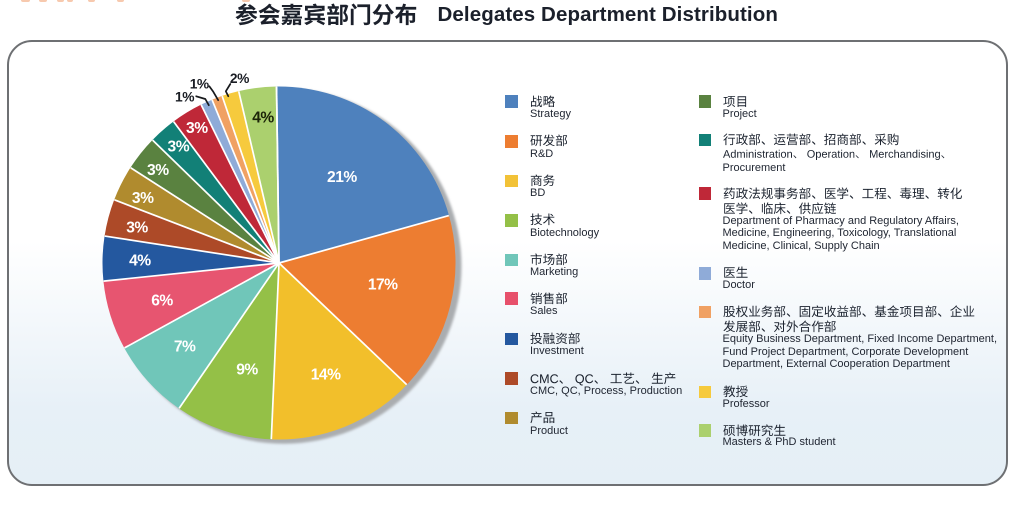 The image size is (1015, 515). What do you see at coordinates (162, 300) in the screenshot?
I see `svg-text: 6%` at bounding box center [162, 300].